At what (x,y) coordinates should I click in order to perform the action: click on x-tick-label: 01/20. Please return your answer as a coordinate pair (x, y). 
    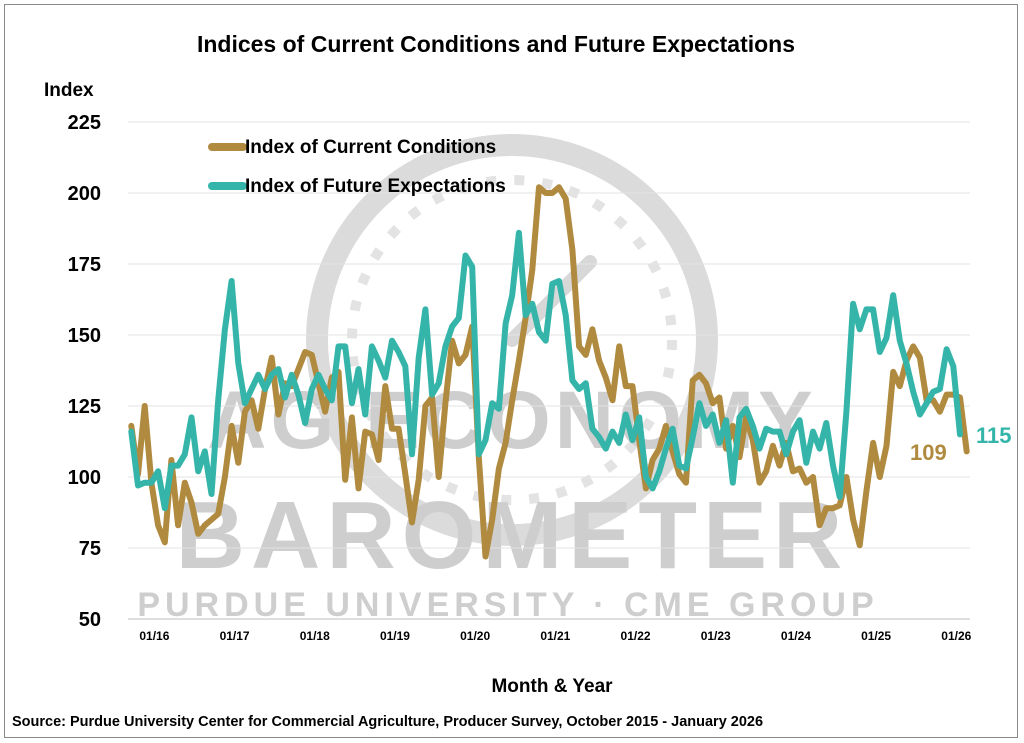
    Looking at the image, I should click on (475, 636).